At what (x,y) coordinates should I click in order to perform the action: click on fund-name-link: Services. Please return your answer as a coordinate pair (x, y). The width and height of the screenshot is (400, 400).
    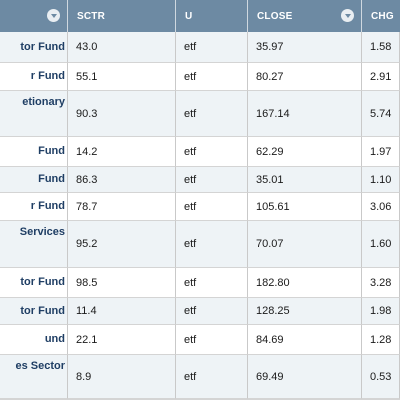
    Looking at the image, I should click on (34, 244).